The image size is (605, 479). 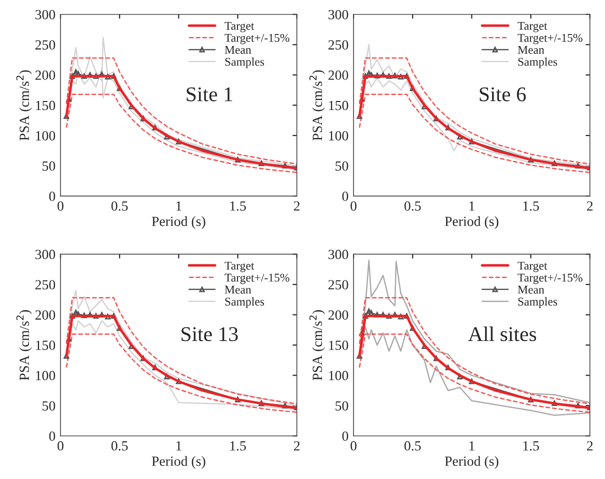 I want to click on annotation: All sites, so click(x=502, y=334).